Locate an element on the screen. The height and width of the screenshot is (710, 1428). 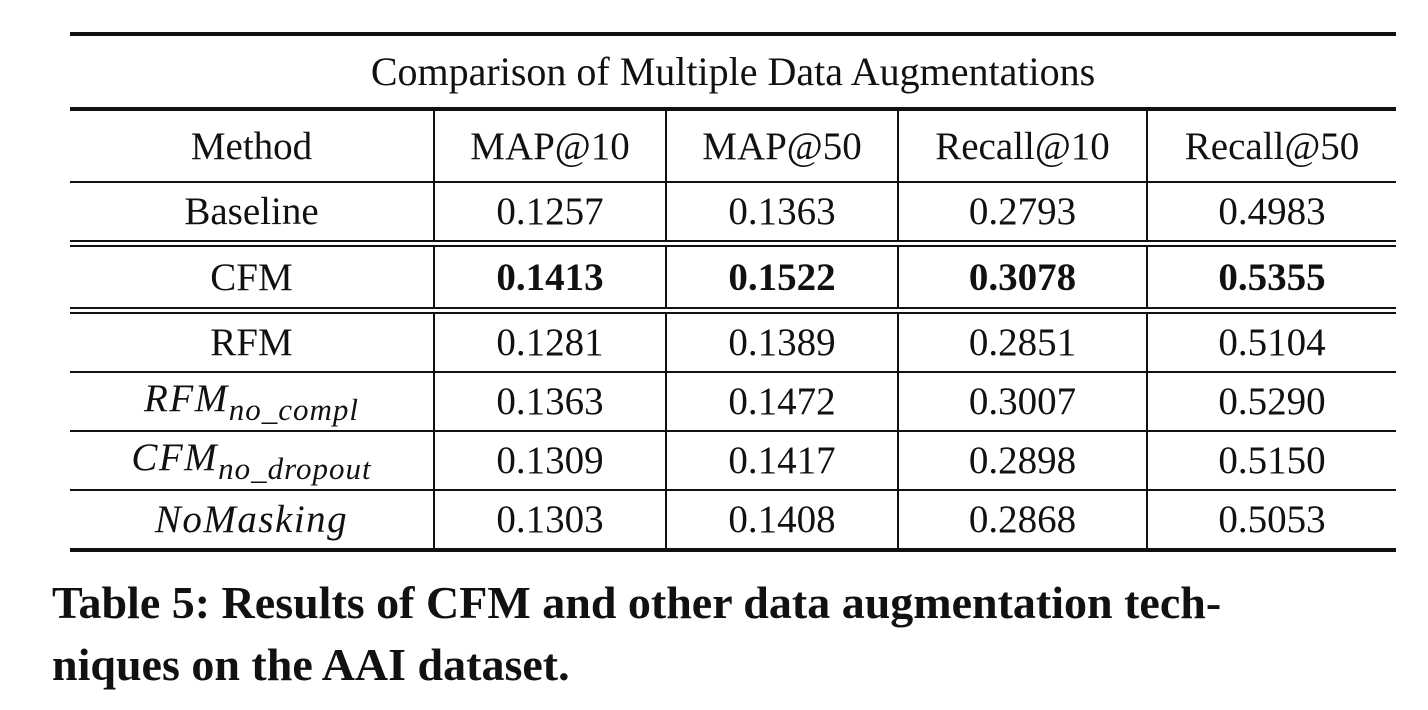
value-cell: 0.5150 is located at coordinates (1271, 461).